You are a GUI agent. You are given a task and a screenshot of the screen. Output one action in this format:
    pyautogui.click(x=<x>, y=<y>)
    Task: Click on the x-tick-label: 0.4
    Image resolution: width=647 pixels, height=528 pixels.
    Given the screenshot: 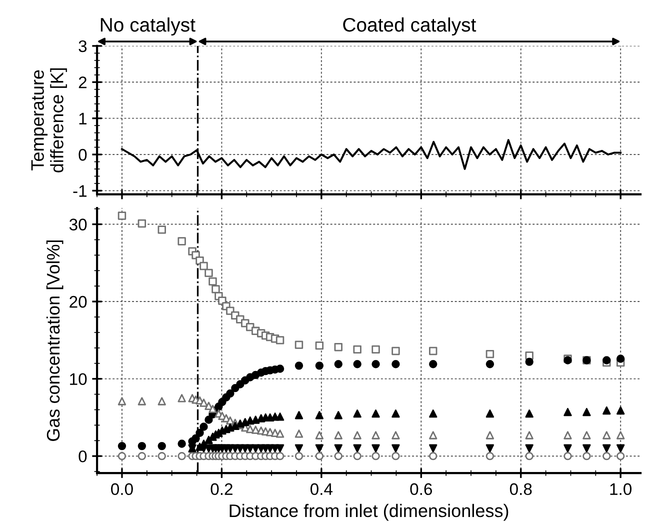 What is the action you would take?
    pyautogui.click(x=321, y=489)
    